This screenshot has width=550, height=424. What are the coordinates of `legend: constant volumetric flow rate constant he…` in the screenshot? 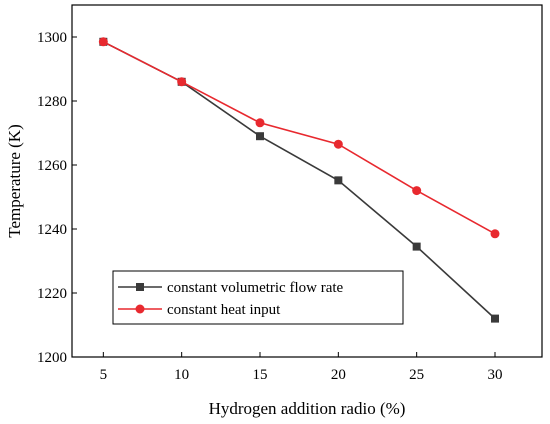 It's located at (258, 297).